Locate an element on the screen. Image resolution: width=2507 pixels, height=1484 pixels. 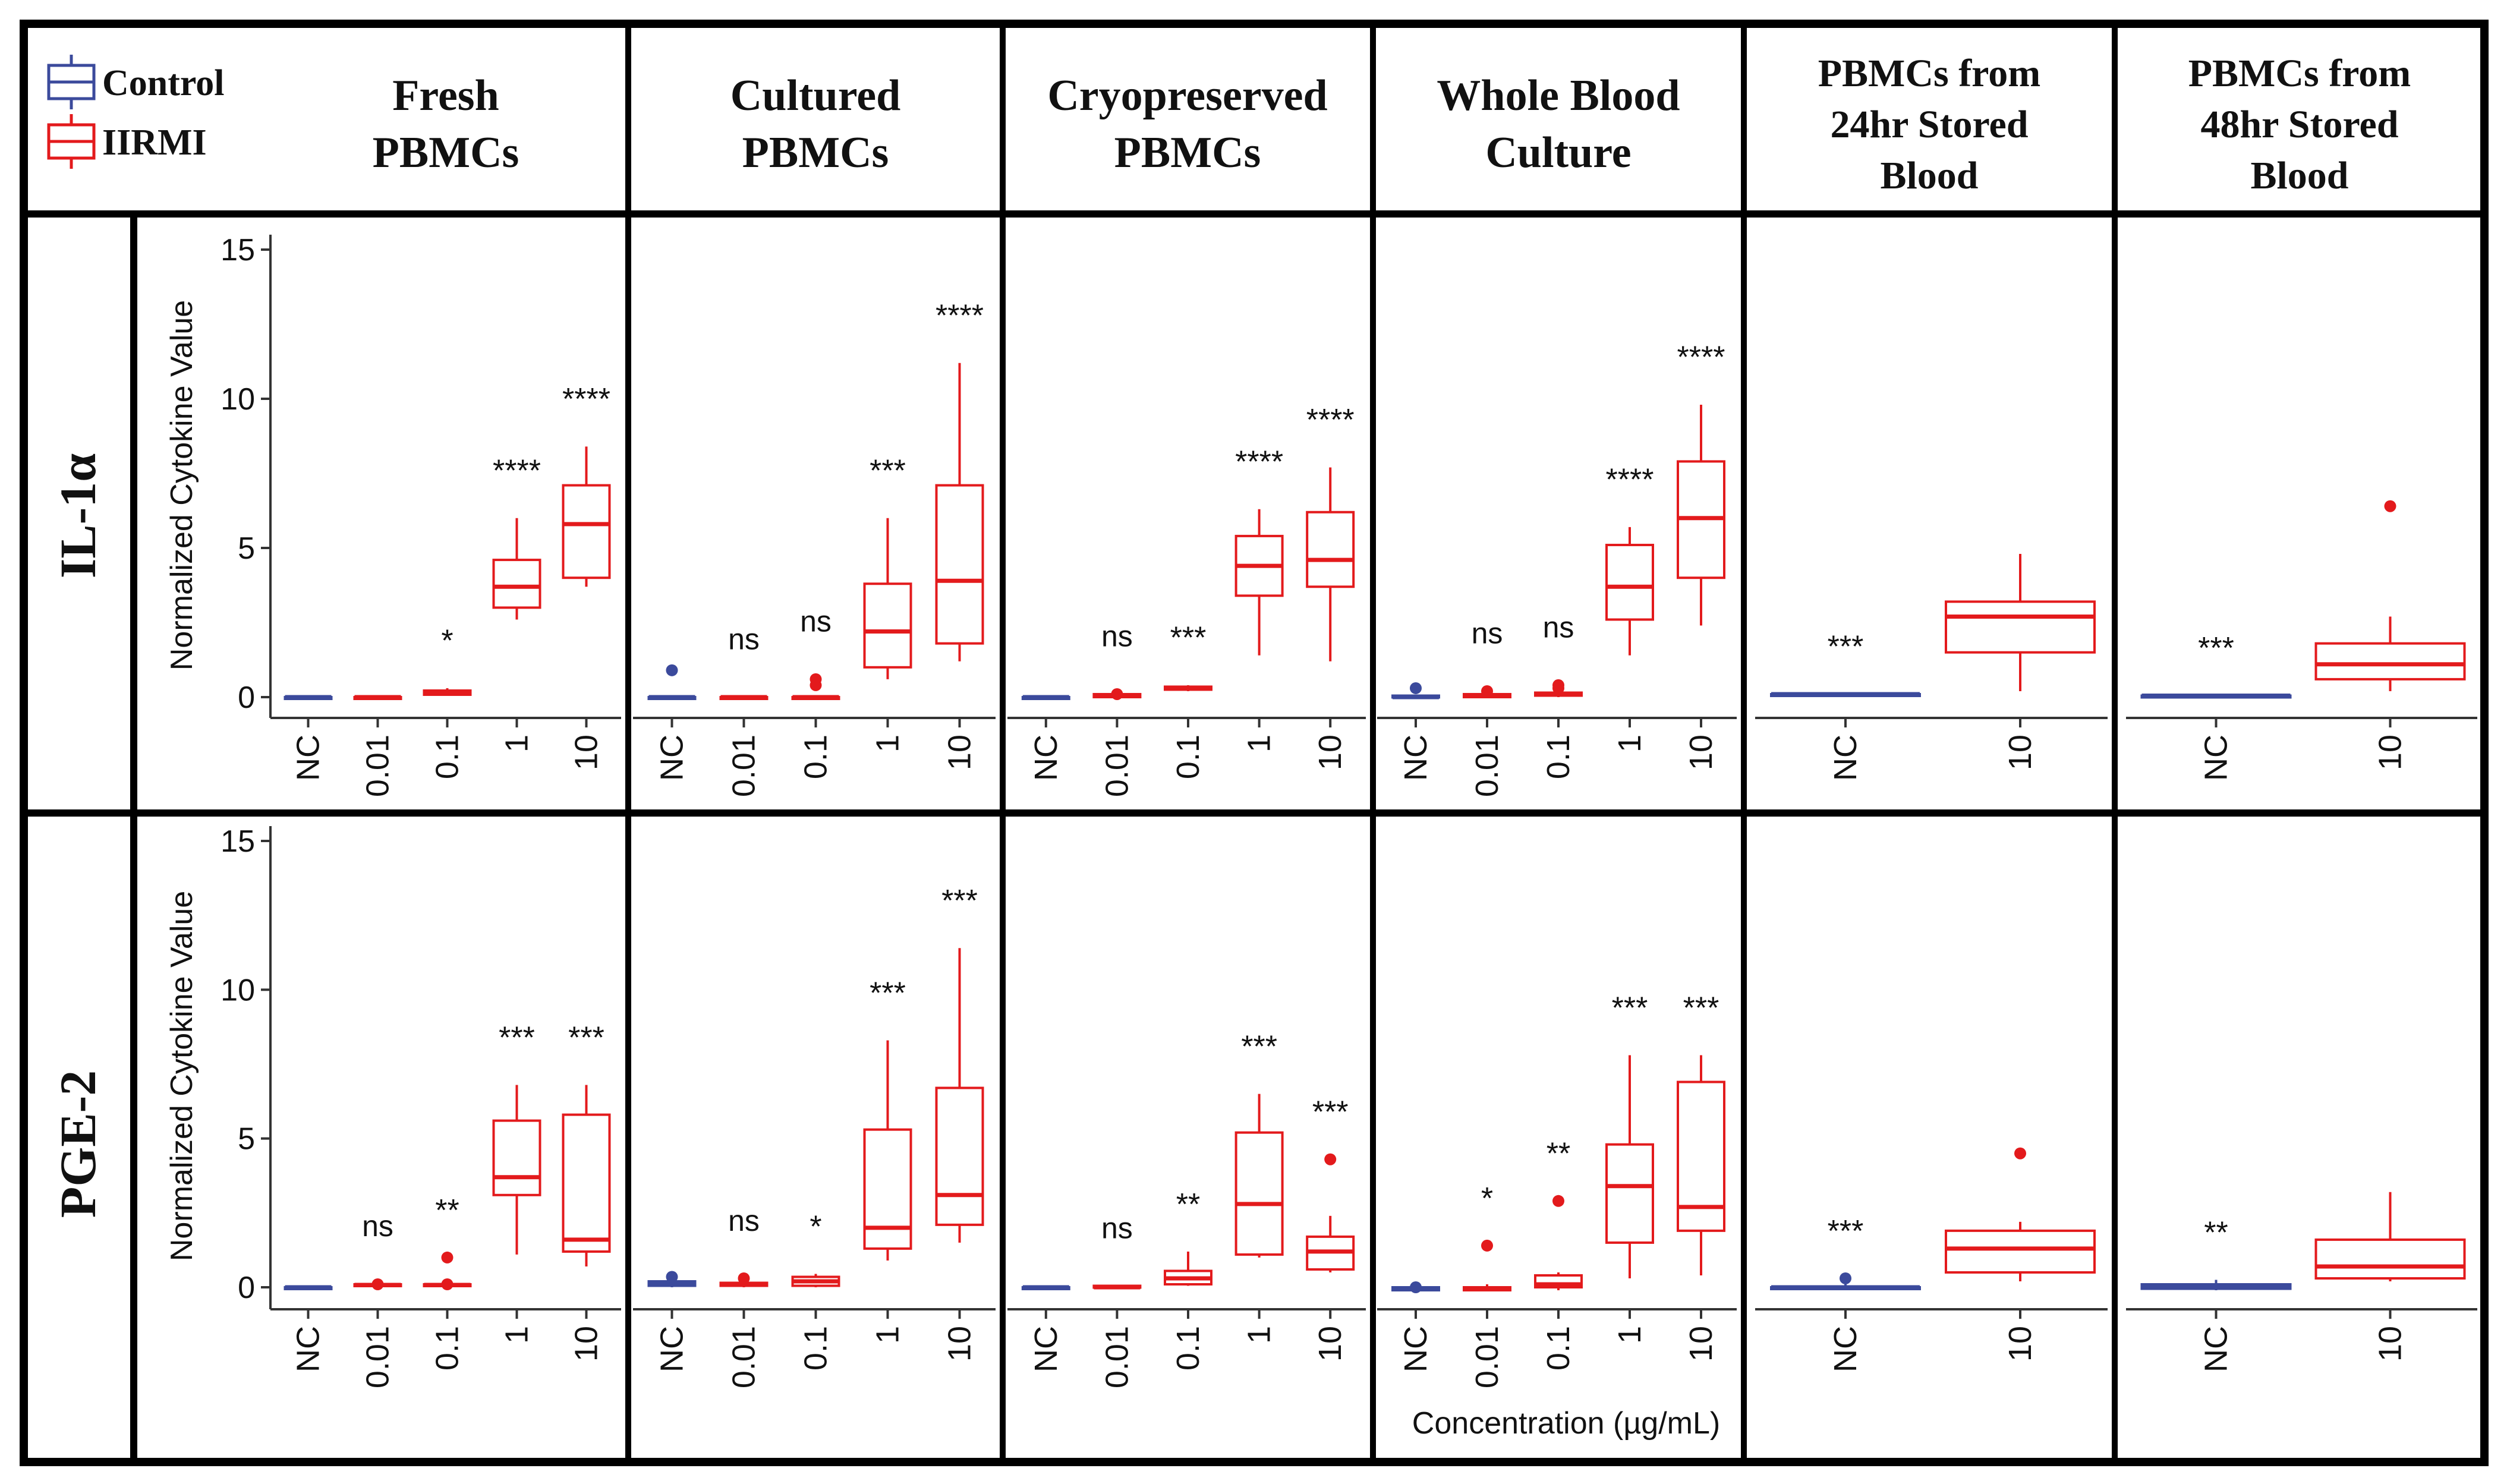
y-tick-label: 0 is located at coordinates (246, 1288).